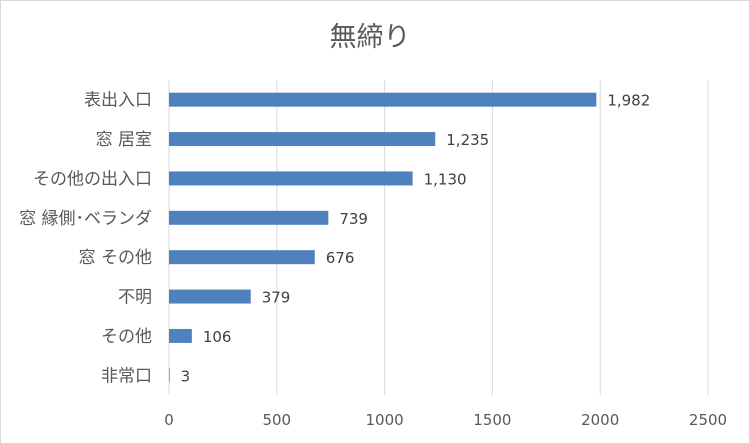 The width and height of the screenshot is (750, 444). I want to click on category-label: 窓 その他, so click(115, 258).